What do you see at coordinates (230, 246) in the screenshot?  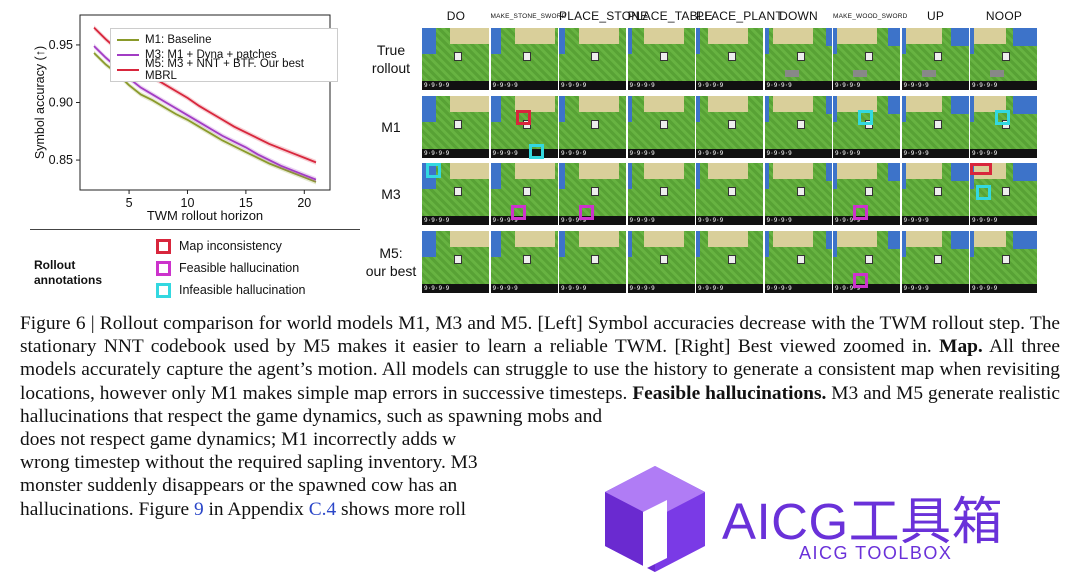 I see `annotation-label: Map inconsistency` at bounding box center [230, 246].